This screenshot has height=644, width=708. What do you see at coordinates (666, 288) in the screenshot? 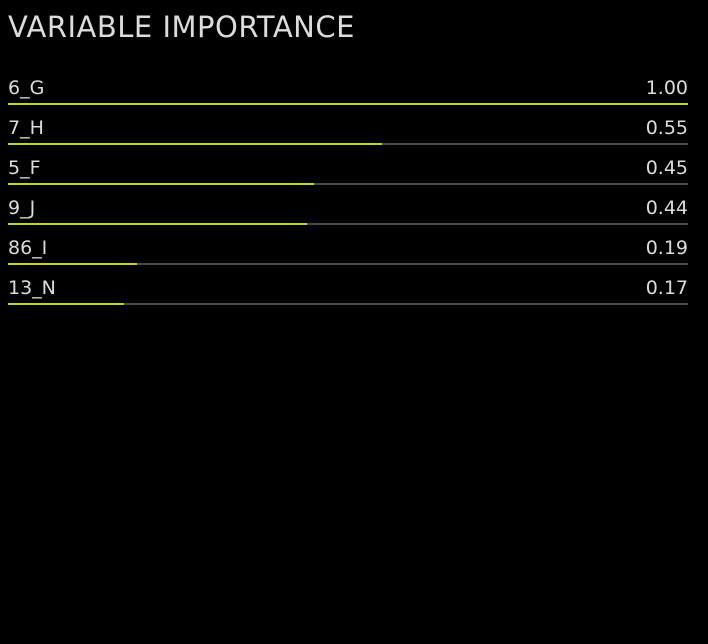
I see `importance-value-label: 0.17` at bounding box center [666, 288].